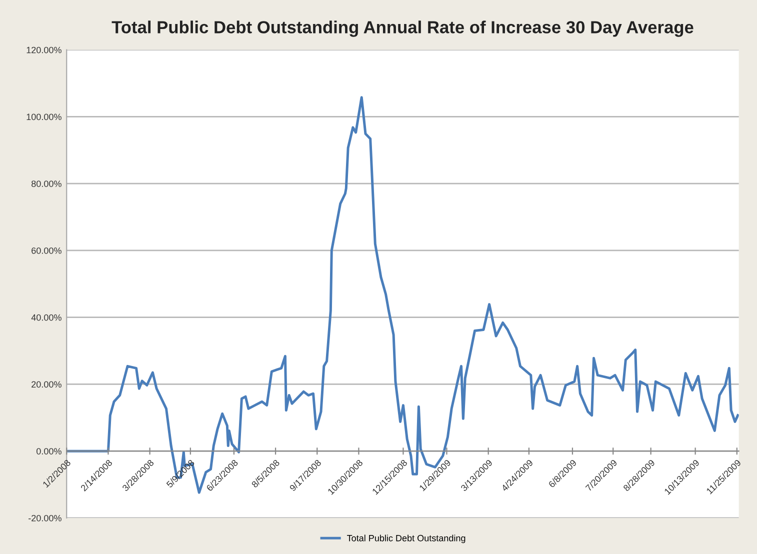 The image size is (757, 554). What do you see at coordinates (49, 451) in the screenshot?
I see `y-tick-label: 0.00%` at bounding box center [49, 451].